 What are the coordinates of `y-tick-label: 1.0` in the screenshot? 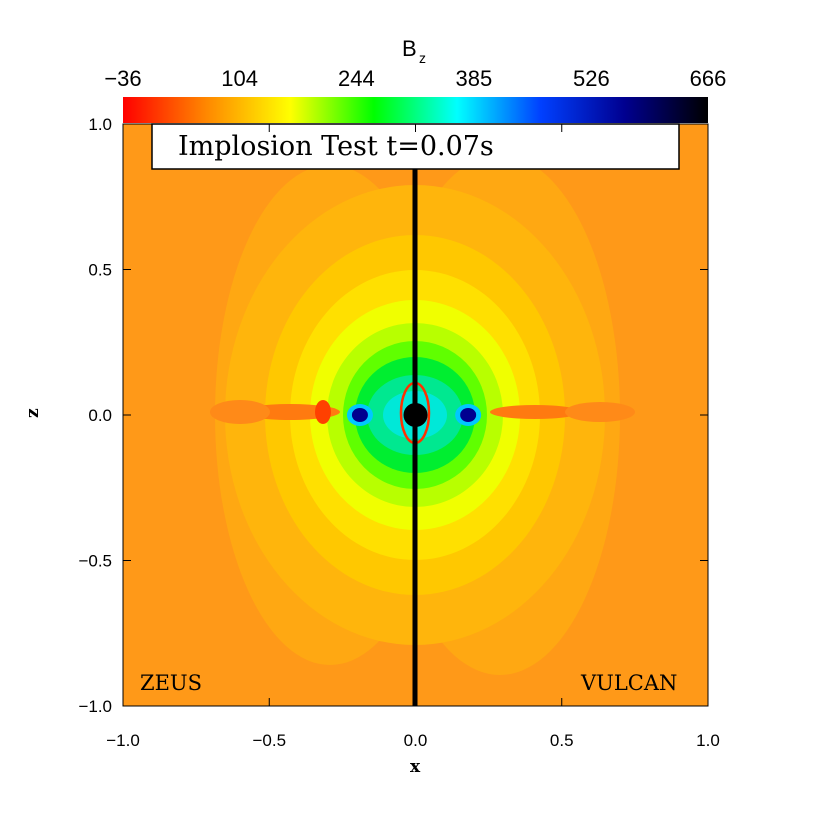 It's located at (100, 124).